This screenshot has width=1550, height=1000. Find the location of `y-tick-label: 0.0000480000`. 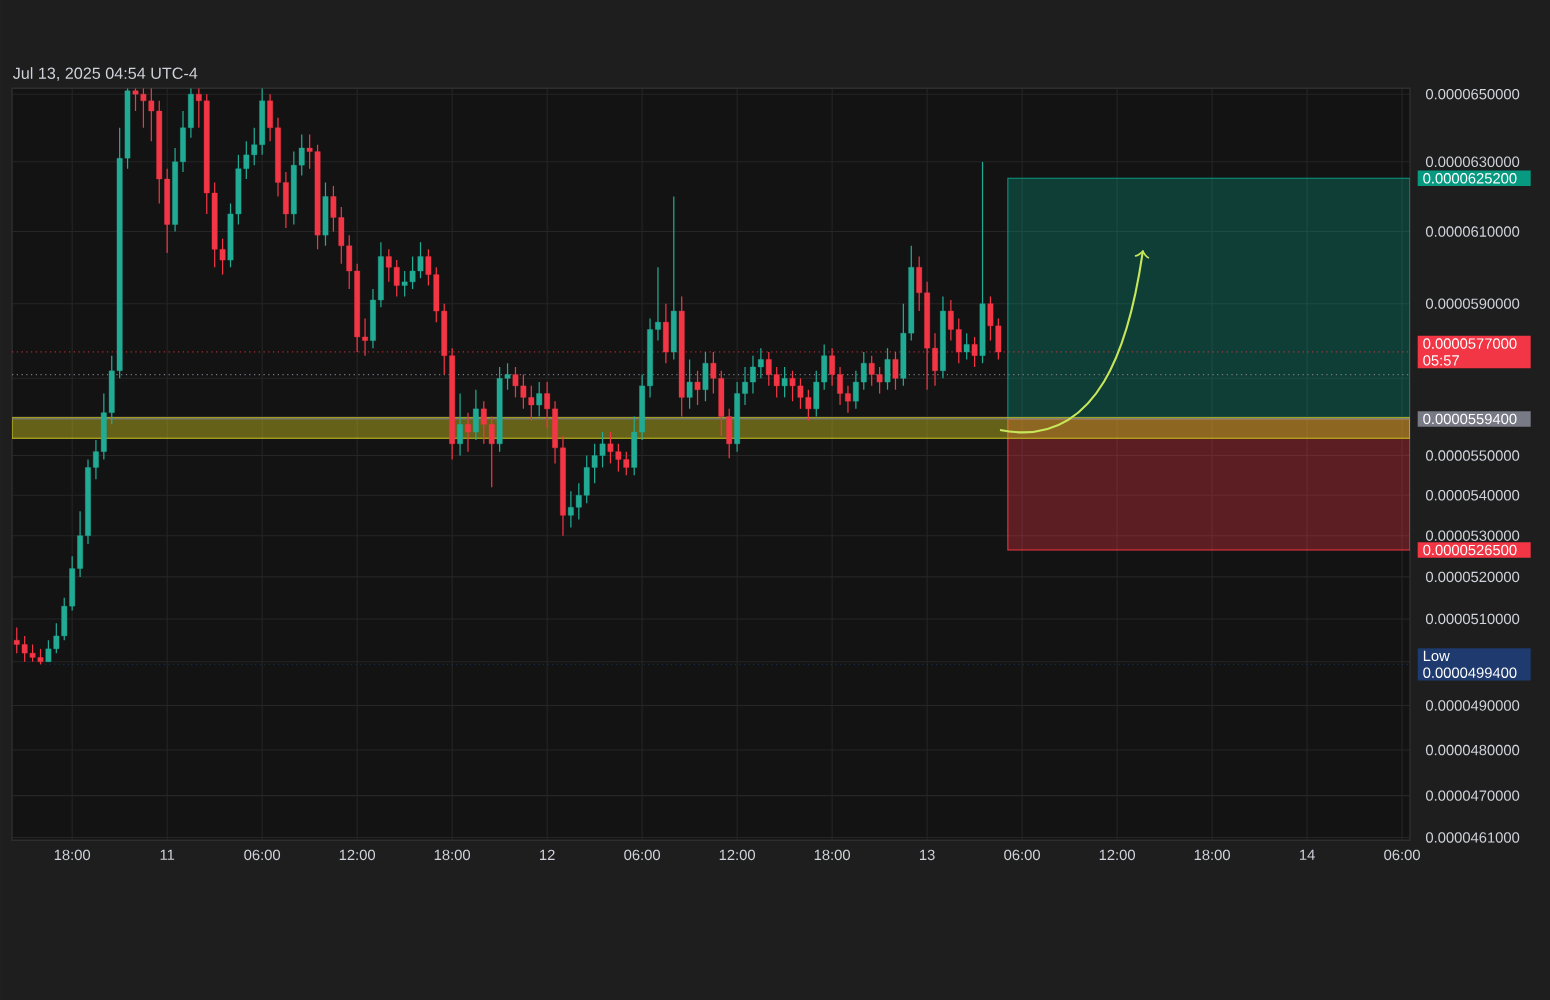

y-tick-label: 0.0000480000 is located at coordinates (1472, 750).